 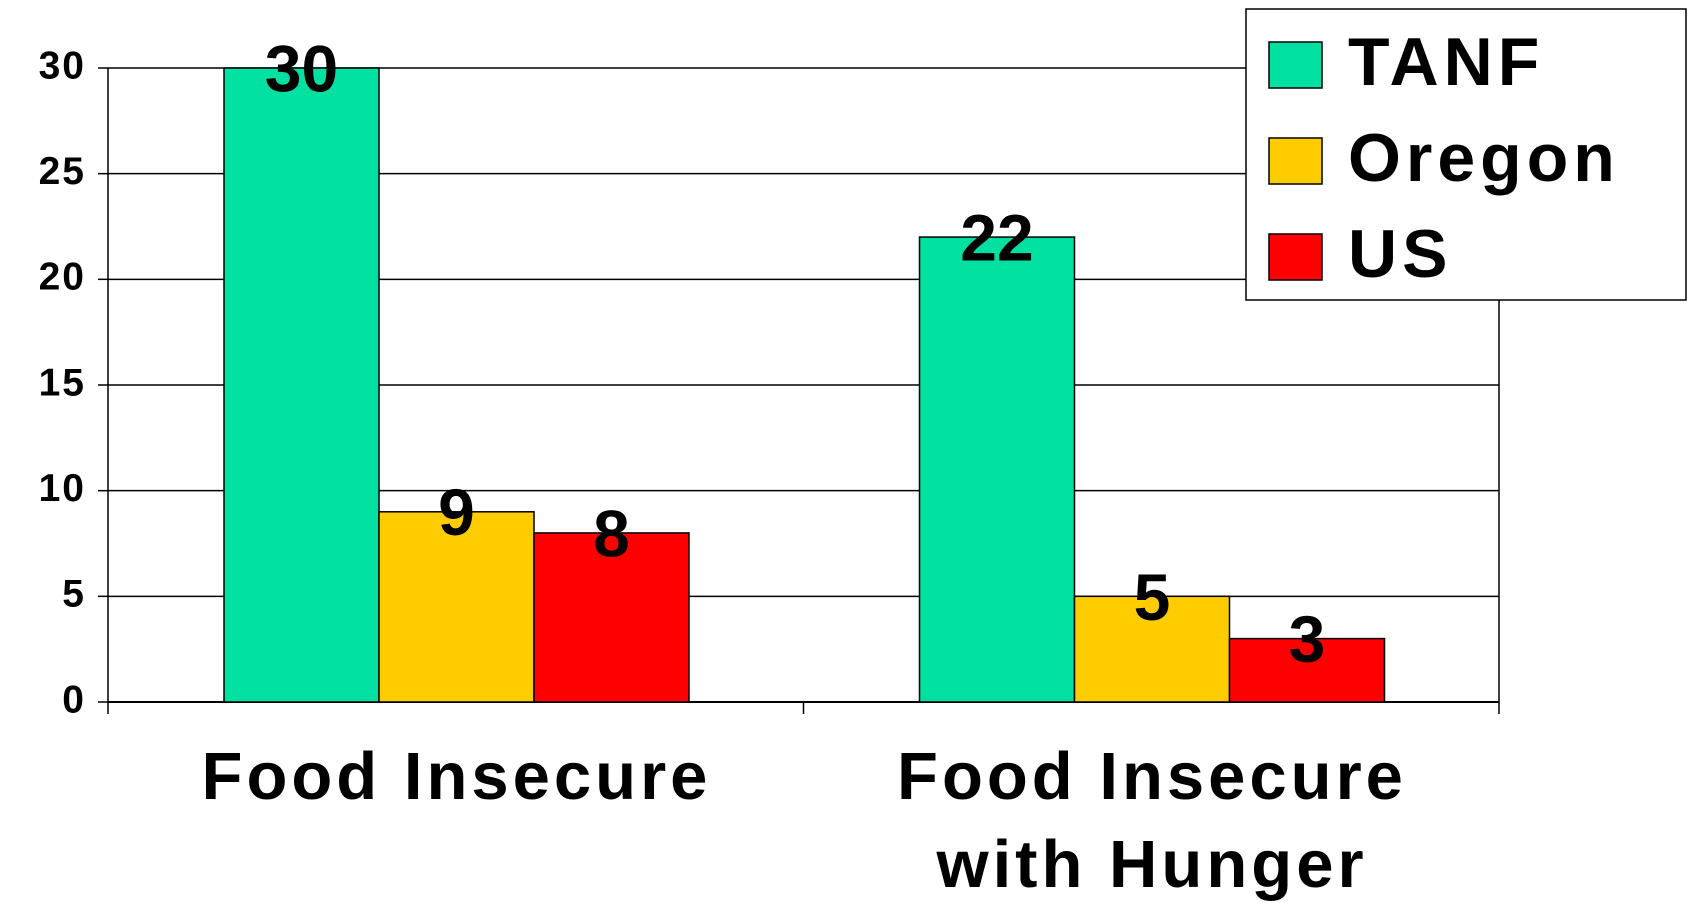 I want to click on x-tick-label: Food Insecure with Hunger, so click(x=1152, y=820).